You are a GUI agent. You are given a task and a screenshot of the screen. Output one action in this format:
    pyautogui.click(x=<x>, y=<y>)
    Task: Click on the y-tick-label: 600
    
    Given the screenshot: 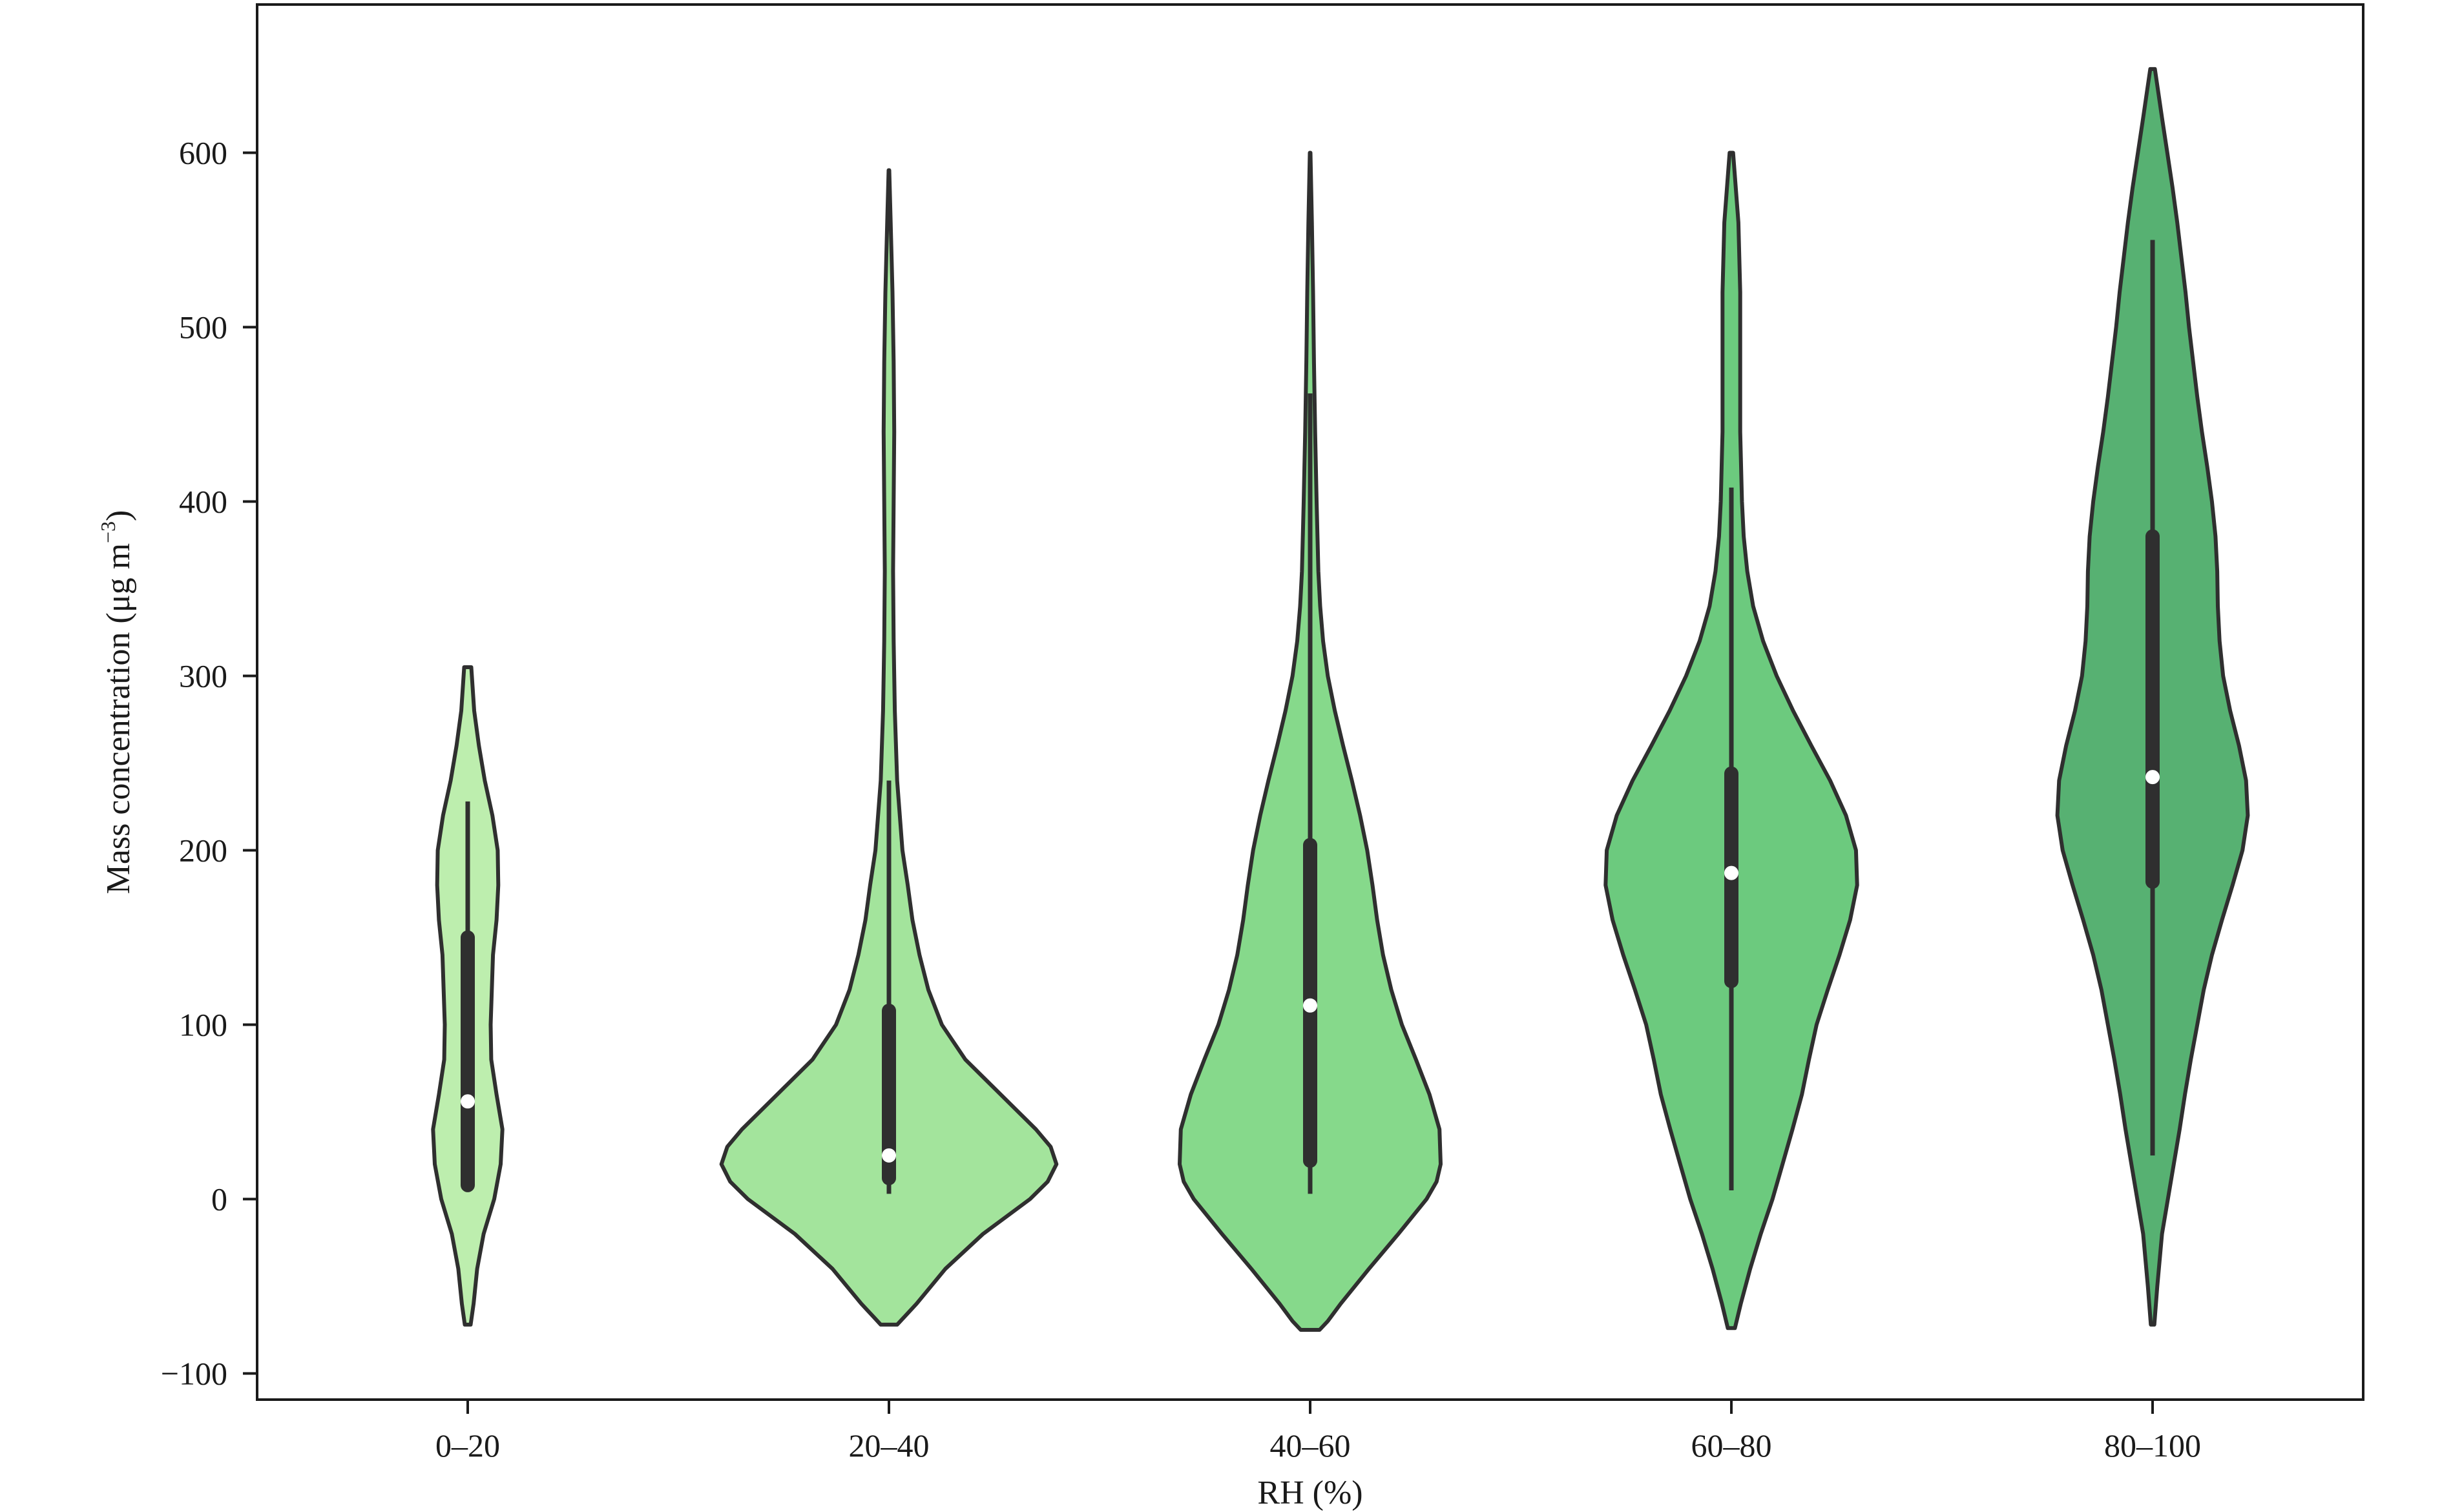 What is the action you would take?
    pyautogui.click(x=203, y=153)
    